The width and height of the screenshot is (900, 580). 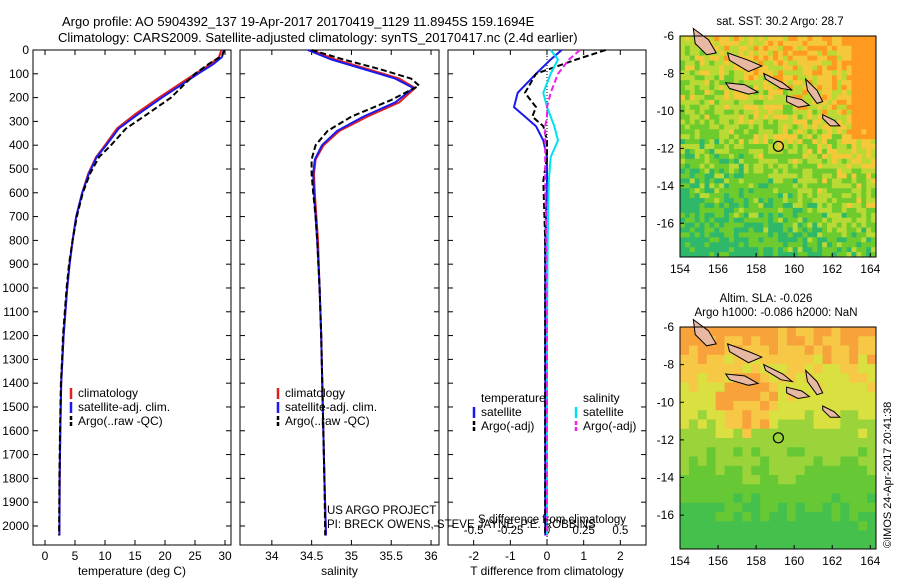 What do you see at coordinates (124, 407) in the screenshot?
I see `legend-label: satellite-adj. clim.` at bounding box center [124, 407].